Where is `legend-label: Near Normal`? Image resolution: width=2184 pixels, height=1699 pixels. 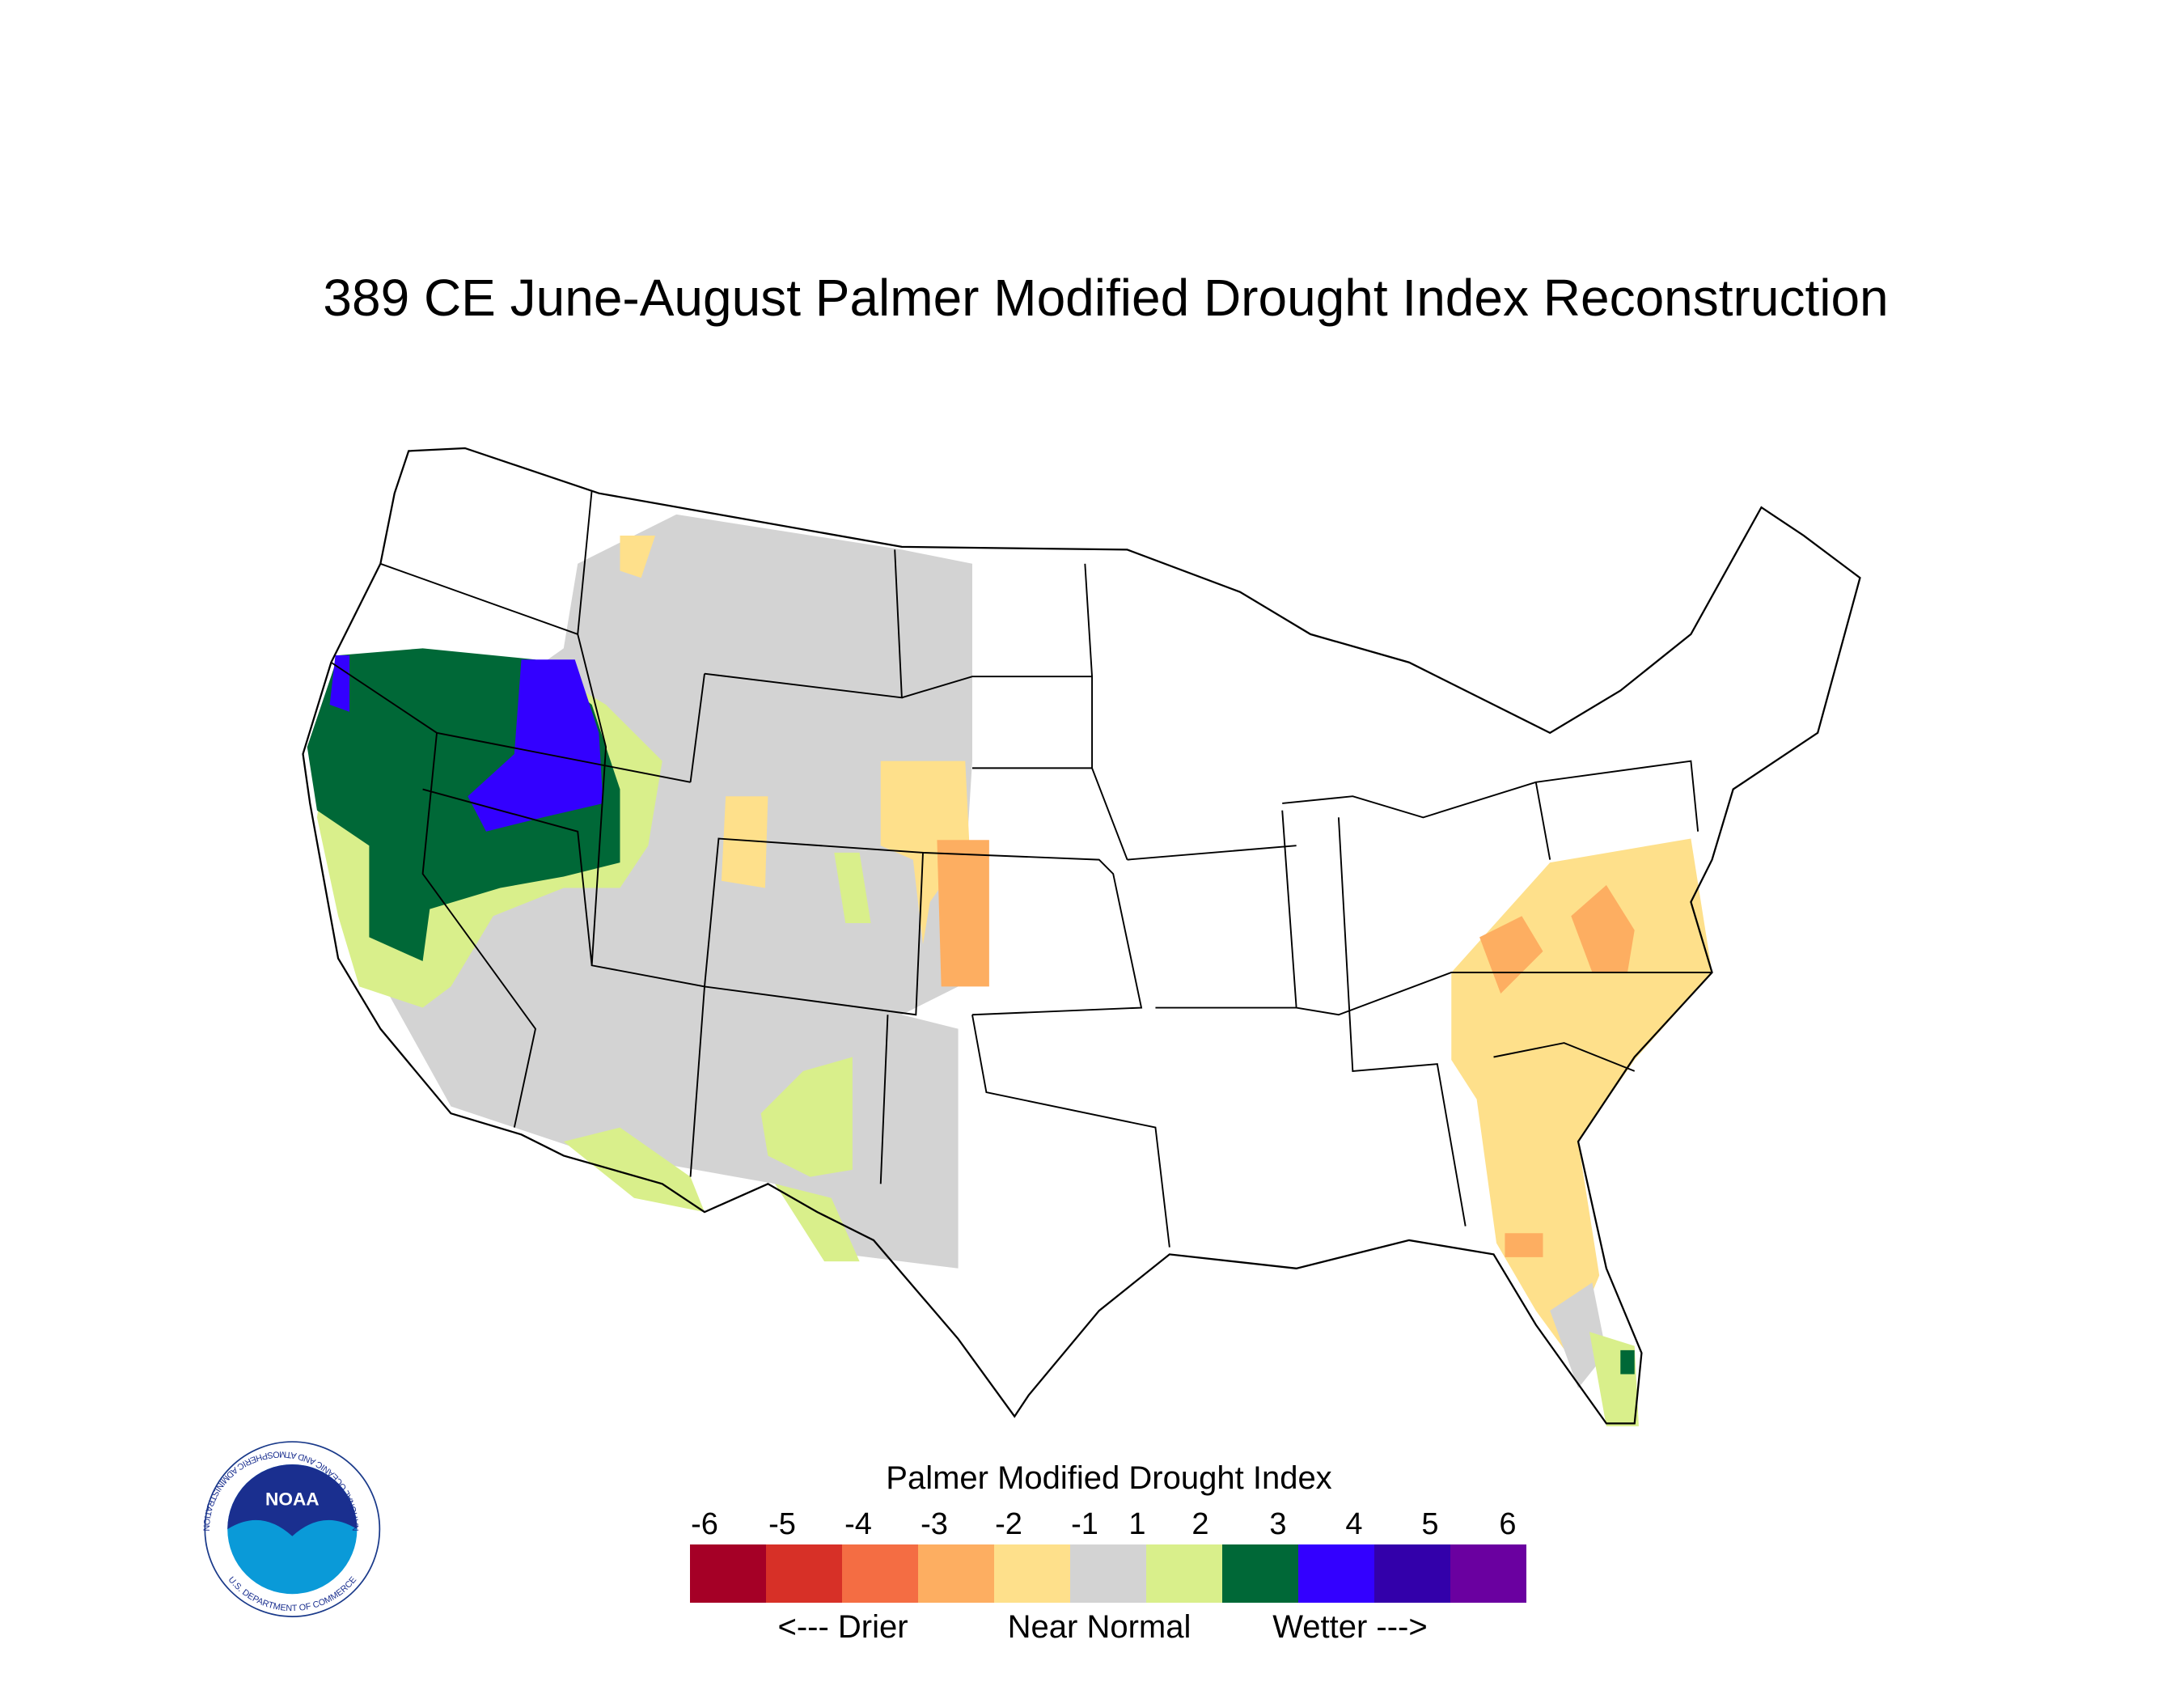
legend-label: Near Normal is located at coordinates (1099, 1627).